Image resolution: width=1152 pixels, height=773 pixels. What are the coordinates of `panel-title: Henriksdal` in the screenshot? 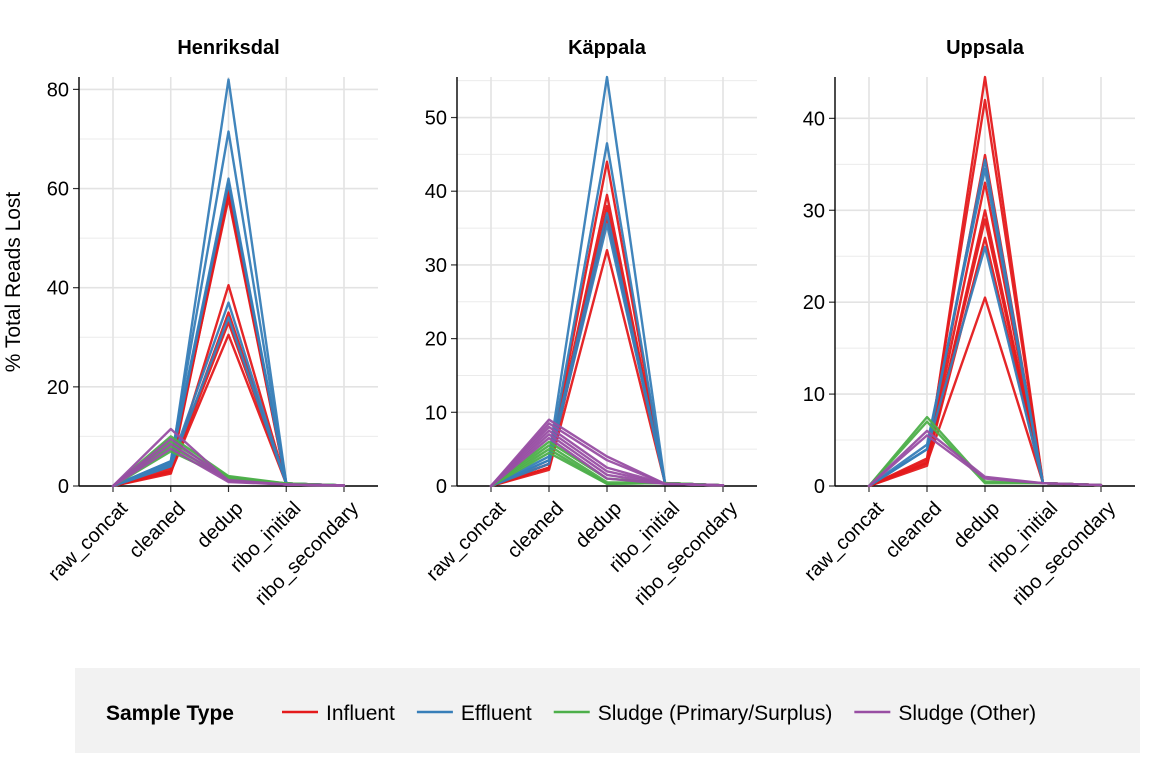 It's located at (228, 48).